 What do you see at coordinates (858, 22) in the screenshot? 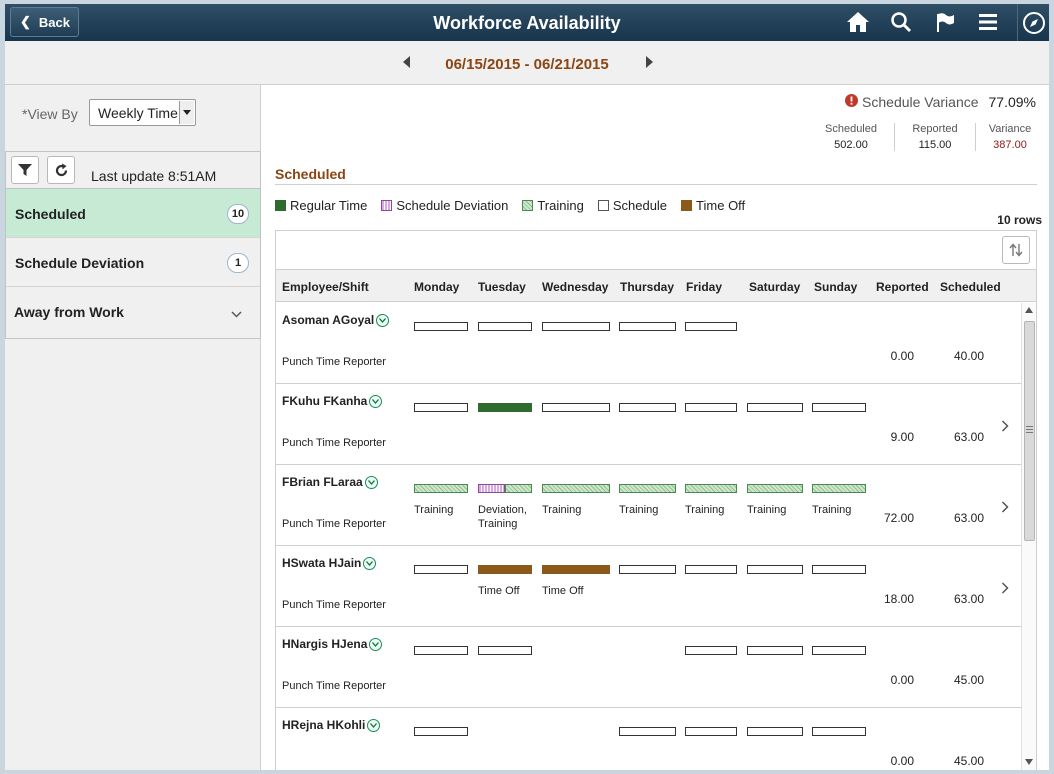
I see `home-icon` at bounding box center [858, 22].